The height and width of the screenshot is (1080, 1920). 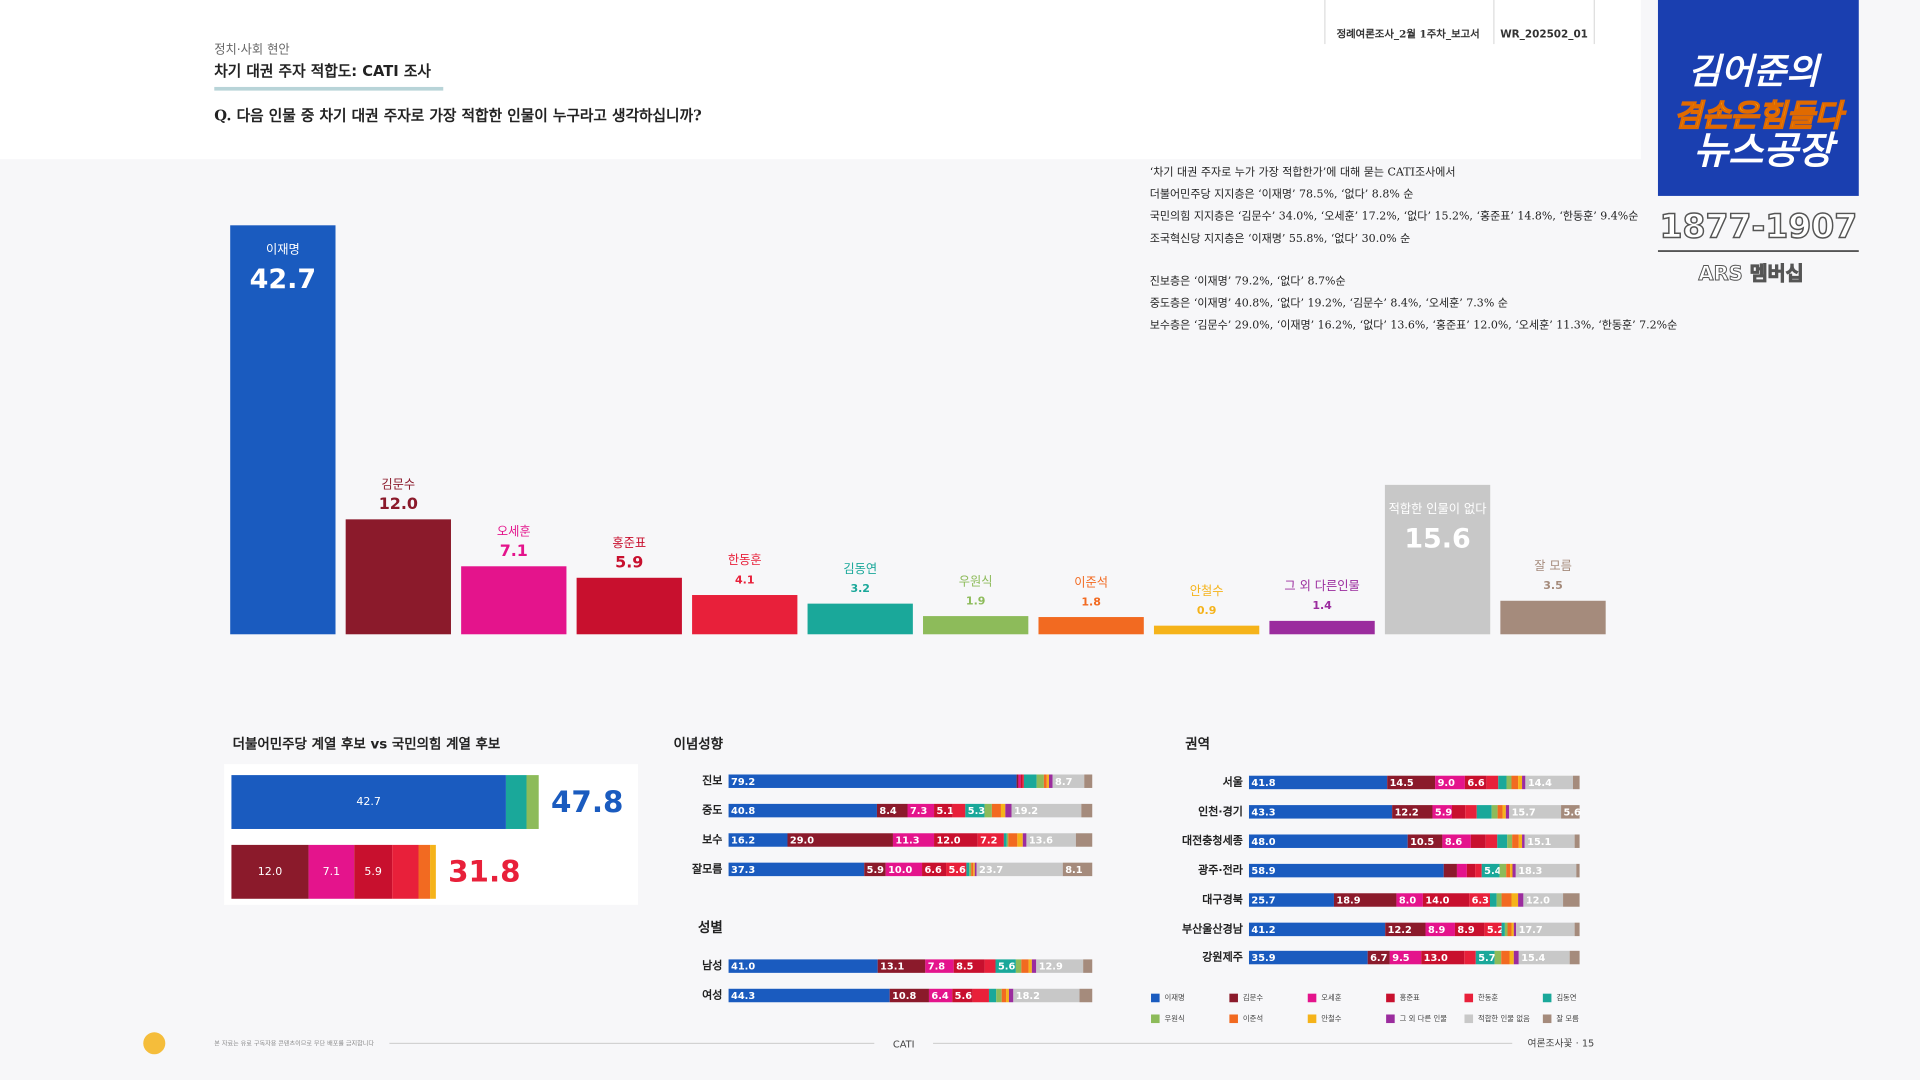 What do you see at coordinates (1437, 538) in the screenshot?
I see `bar-value: 15.6` at bounding box center [1437, 538].